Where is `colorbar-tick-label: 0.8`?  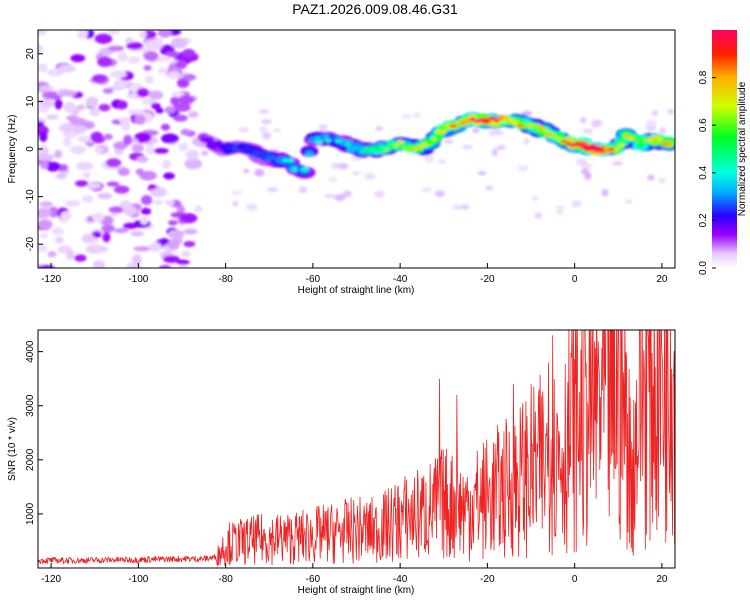 colorbar-tick-label: 0.8 is located at coordinates (703, 77).